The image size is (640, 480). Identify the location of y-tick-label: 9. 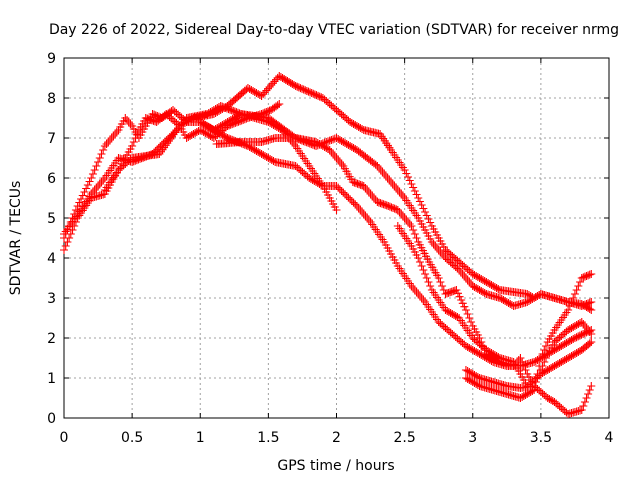
(51, 59).